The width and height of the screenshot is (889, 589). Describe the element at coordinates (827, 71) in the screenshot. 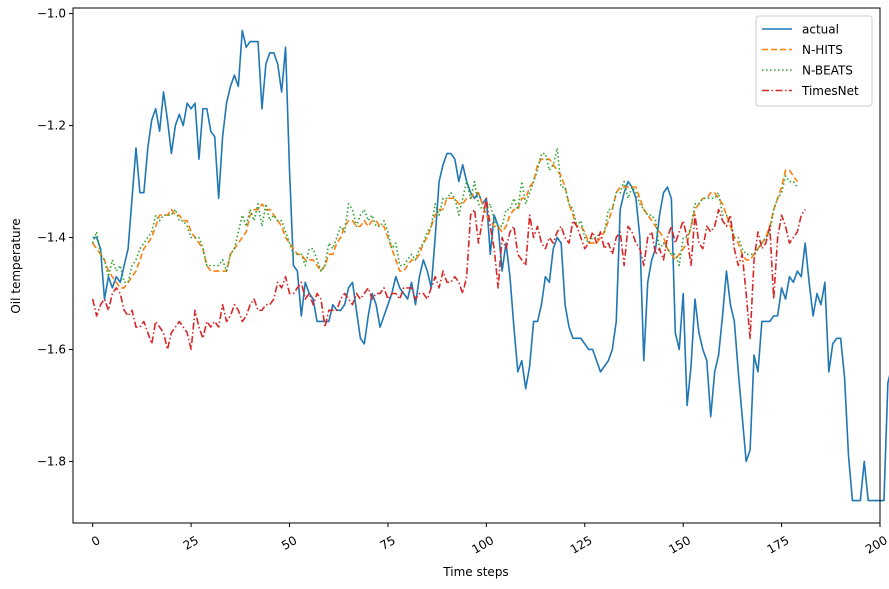

I see `legend-label: N-BEATS` at that location.